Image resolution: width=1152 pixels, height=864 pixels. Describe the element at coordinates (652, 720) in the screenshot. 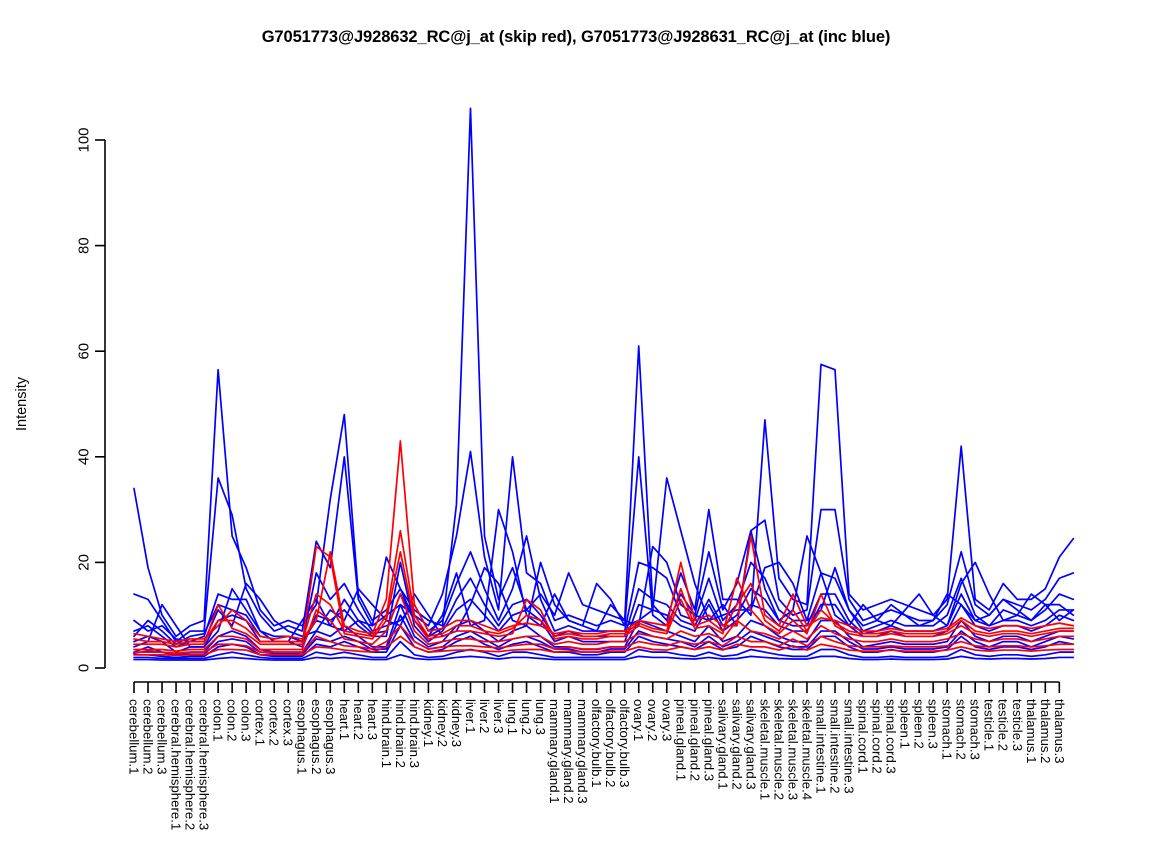

I see `x-axis-tick-label: ovary.2` at that location.